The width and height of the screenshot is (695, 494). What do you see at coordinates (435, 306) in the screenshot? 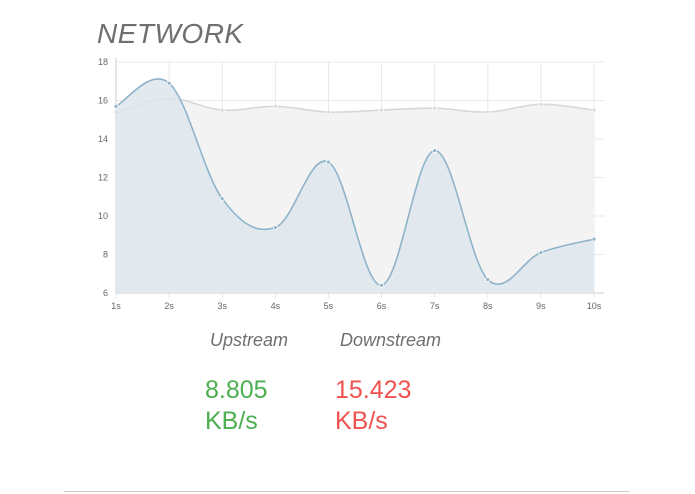
I see `x-tick-label: 7s` at bounding box center [435, 306].